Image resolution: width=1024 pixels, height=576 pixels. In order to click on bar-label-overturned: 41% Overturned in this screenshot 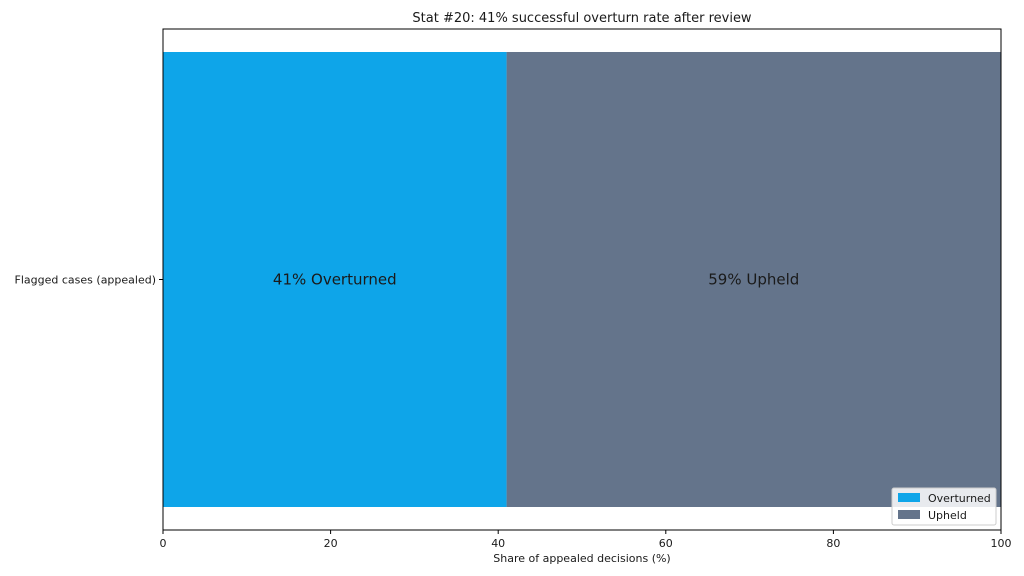, I will do `click(335, 280)`.